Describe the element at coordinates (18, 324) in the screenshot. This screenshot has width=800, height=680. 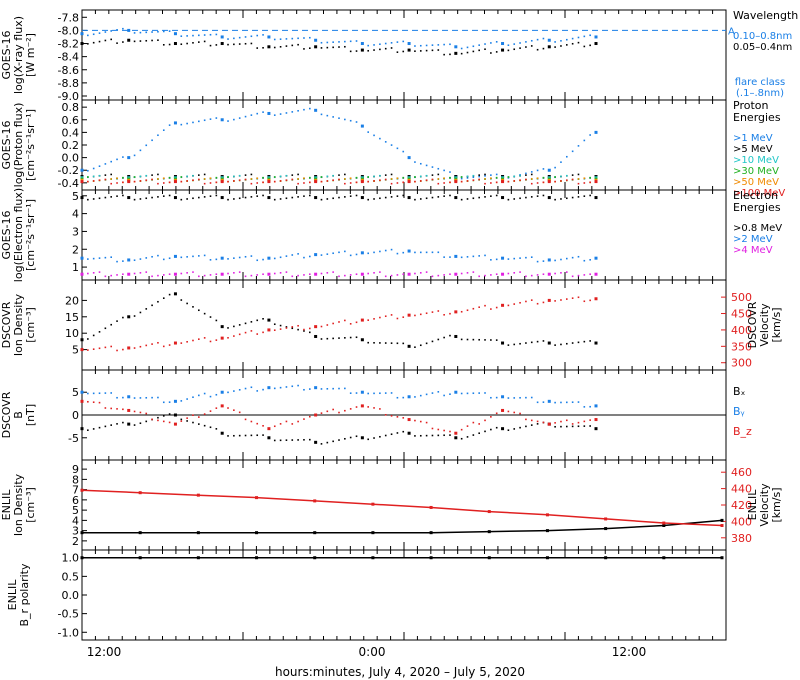
I see `y-axis-label: DSCOVRIon Density[cm⁻³]` at that location.